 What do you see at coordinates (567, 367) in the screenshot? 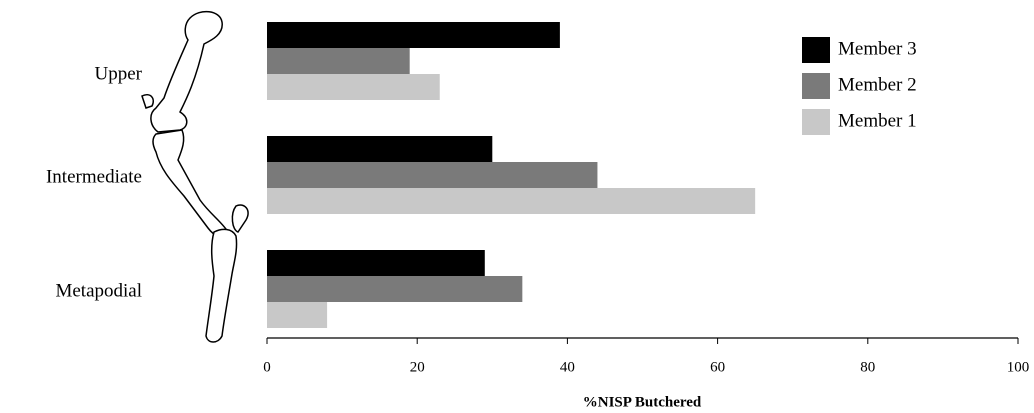
I see `x-tick-label: 40` at bounding box center [567, 367].